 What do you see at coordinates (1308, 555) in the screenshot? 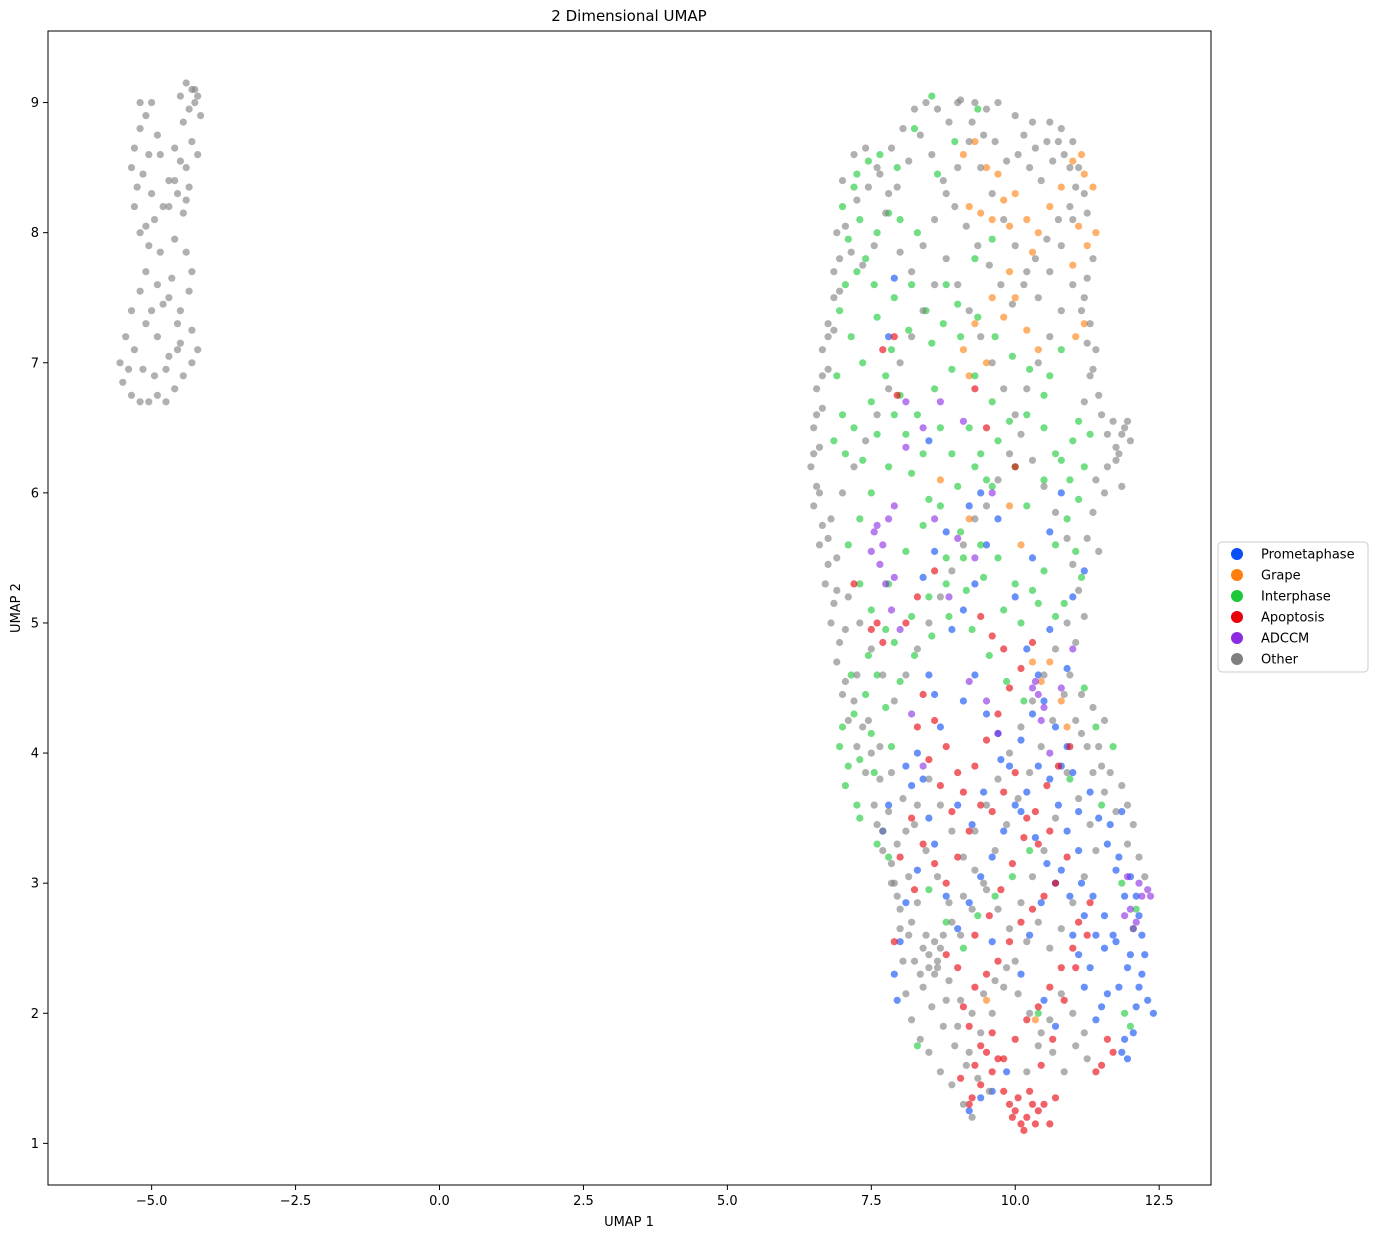
I see `legend-label-prometaphase: Prometaphase` at bounding box center [1308, 555].